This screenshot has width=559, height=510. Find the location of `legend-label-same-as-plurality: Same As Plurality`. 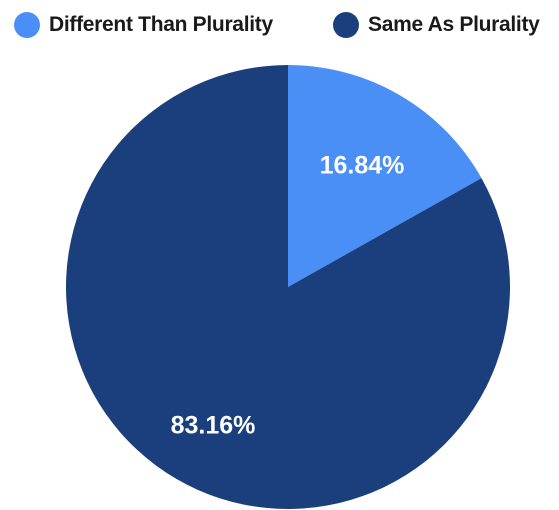

legend-label-same-as-plurality: Same As Plurality is located at coordinates (454, 24).